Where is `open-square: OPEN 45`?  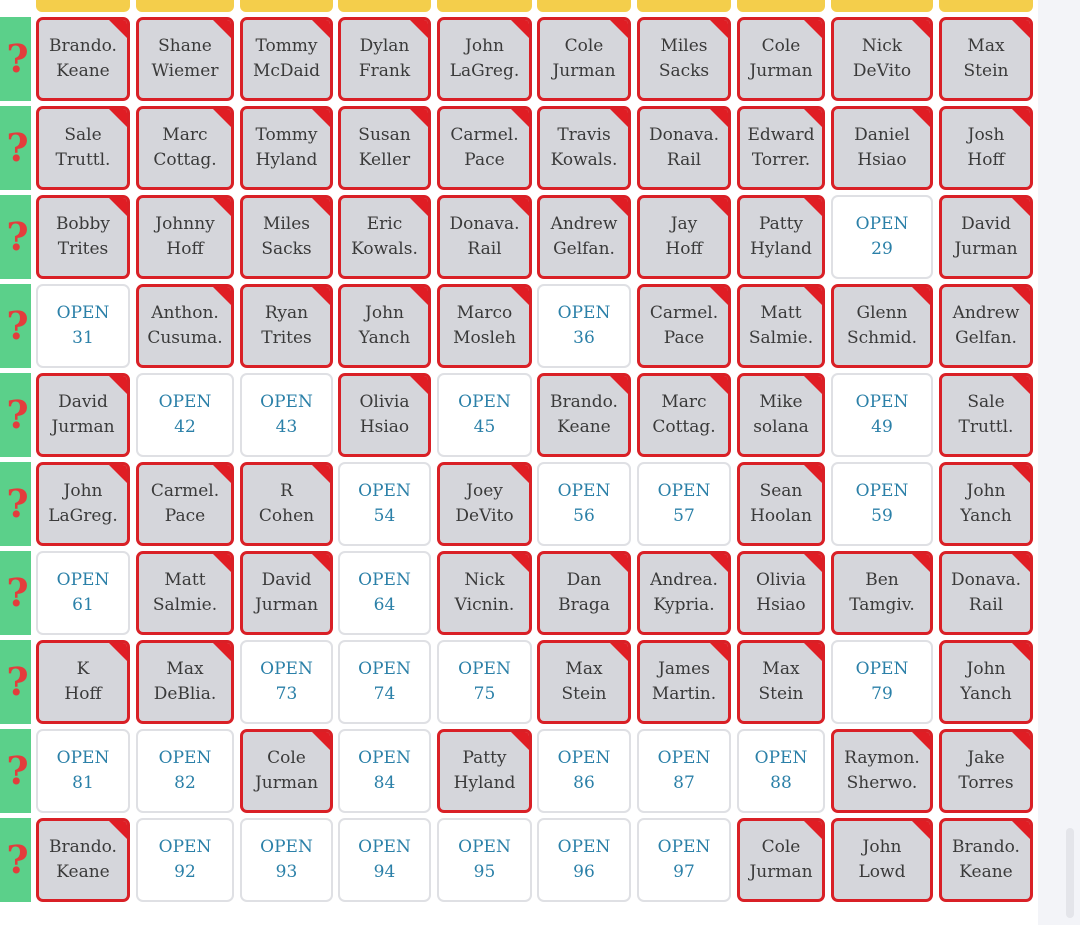 open-square: OPEN 45 is located at coordinates (484, 415).